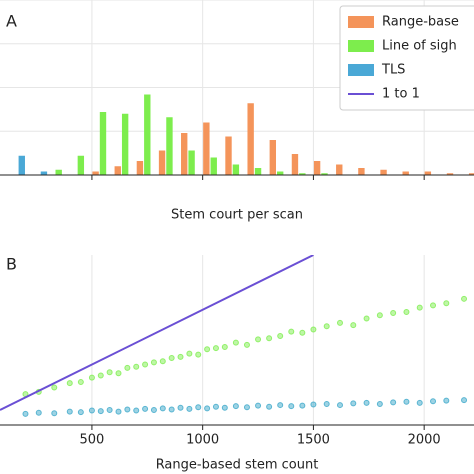 The image size is (474, 474). What do you see at coordinates (237, 465) in the screenshot?
I see `x-axis-label: Range-based stem count` at bounding box center [237, 465].